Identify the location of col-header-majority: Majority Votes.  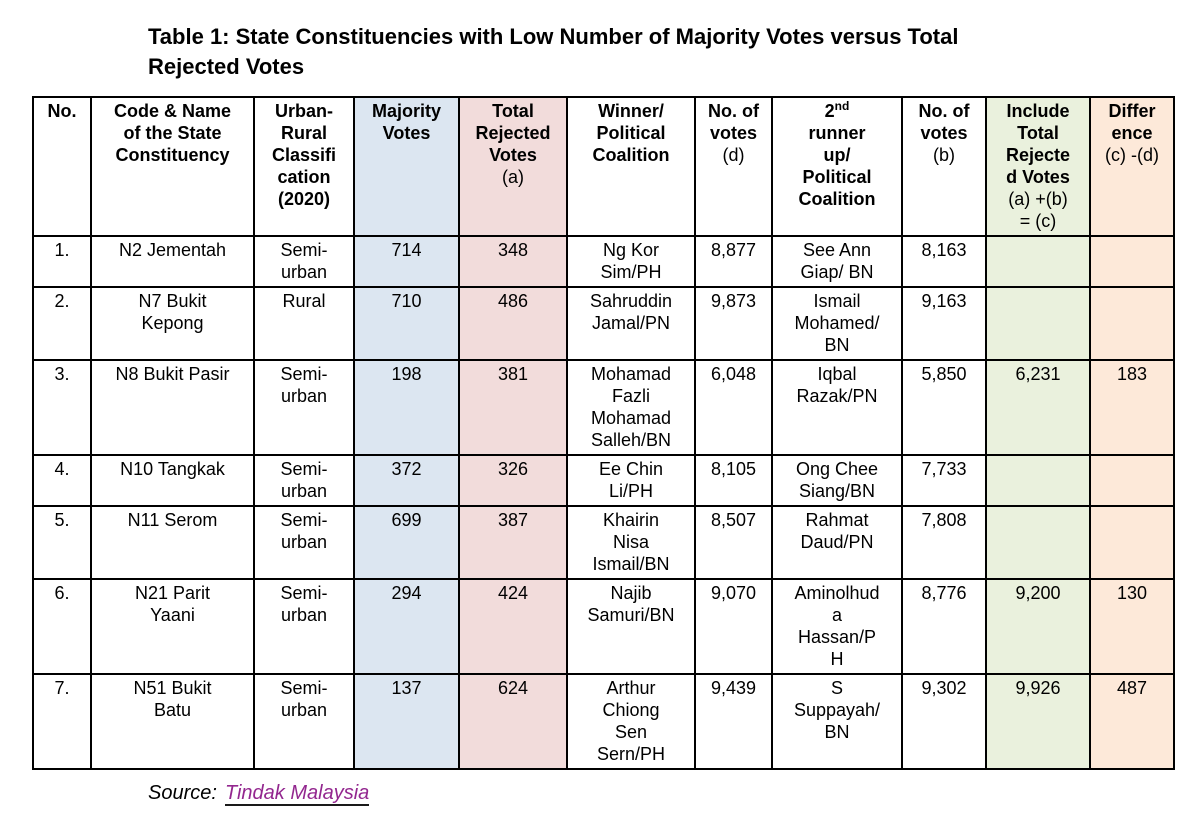
(406, 166).